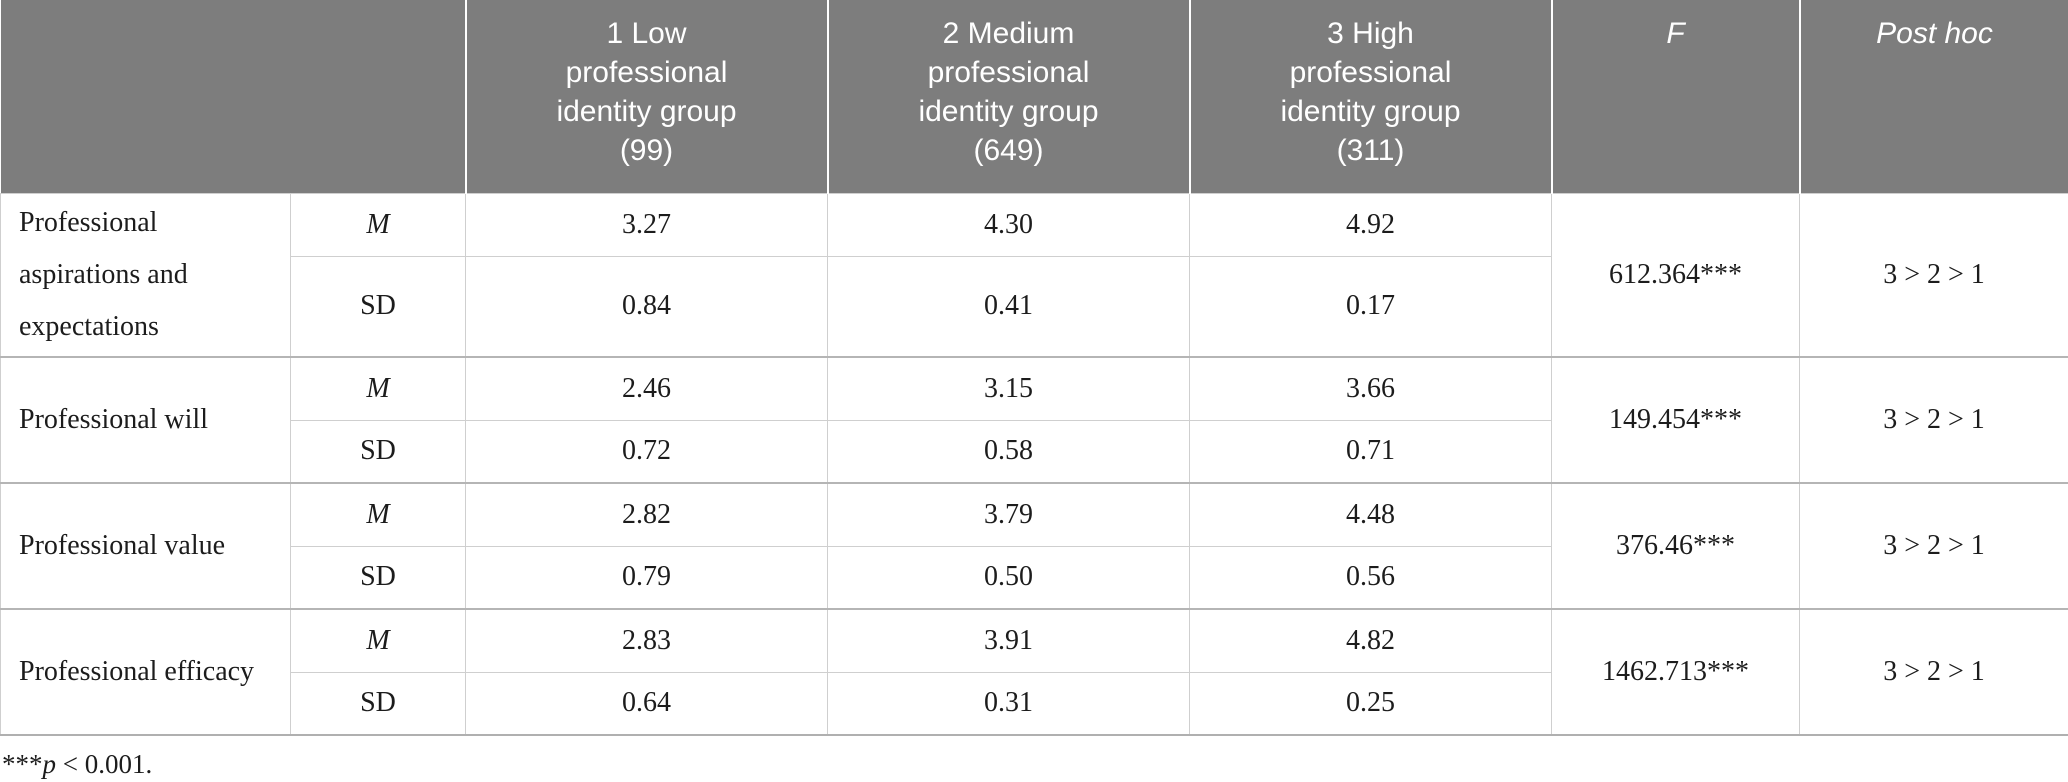  Describe the element at coordinates (646, 92) in the screenshot. I see `col-header-low-group-label: 1 Low professional identity group (99)` at that location.